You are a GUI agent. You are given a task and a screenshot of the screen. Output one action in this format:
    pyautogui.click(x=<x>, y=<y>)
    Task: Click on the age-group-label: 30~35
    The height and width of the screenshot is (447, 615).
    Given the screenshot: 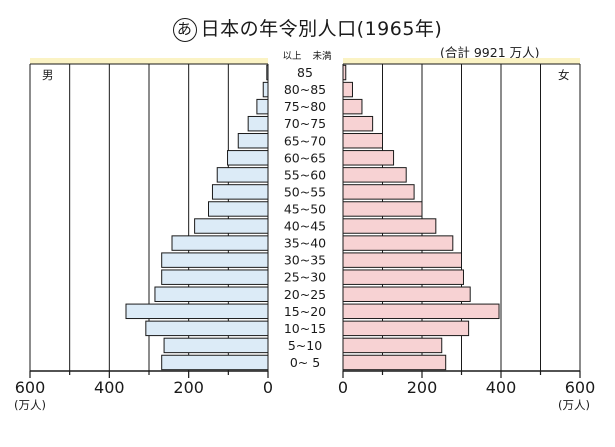 What is the action you would take?
    pyautogui.click(x=305, y=260)
    